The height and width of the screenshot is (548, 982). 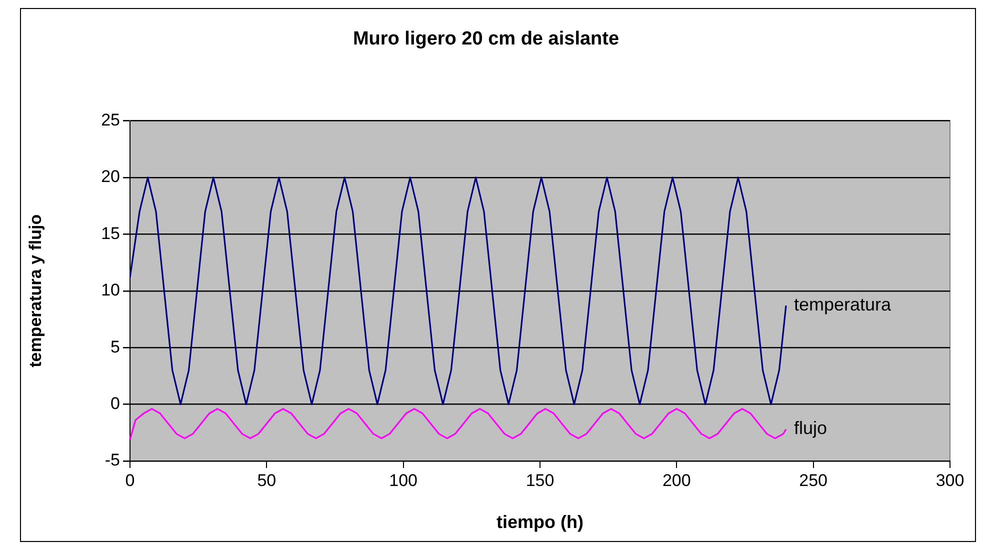 I want to click on y-tick-label: 5, so click(x=115, y=346).